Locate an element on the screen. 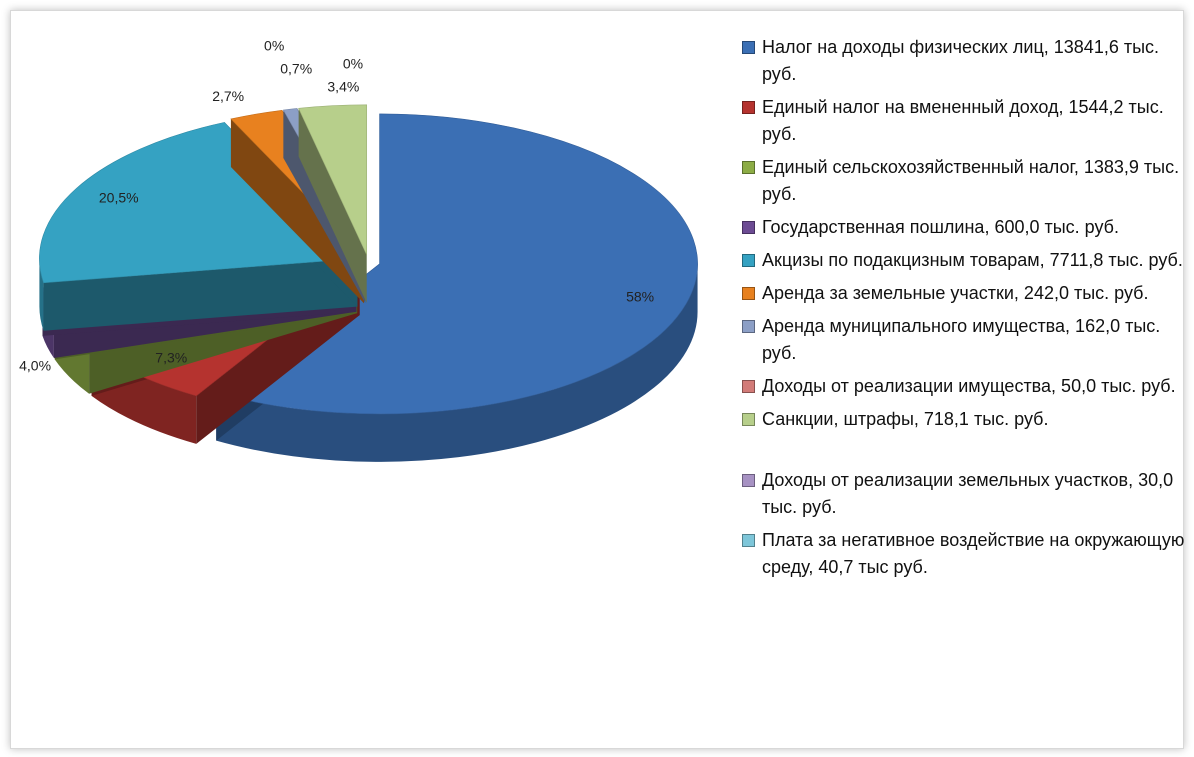 The height and width of the screenshot is (757, 1194). data-label: 4,0% is located at coordinates (35, 366).